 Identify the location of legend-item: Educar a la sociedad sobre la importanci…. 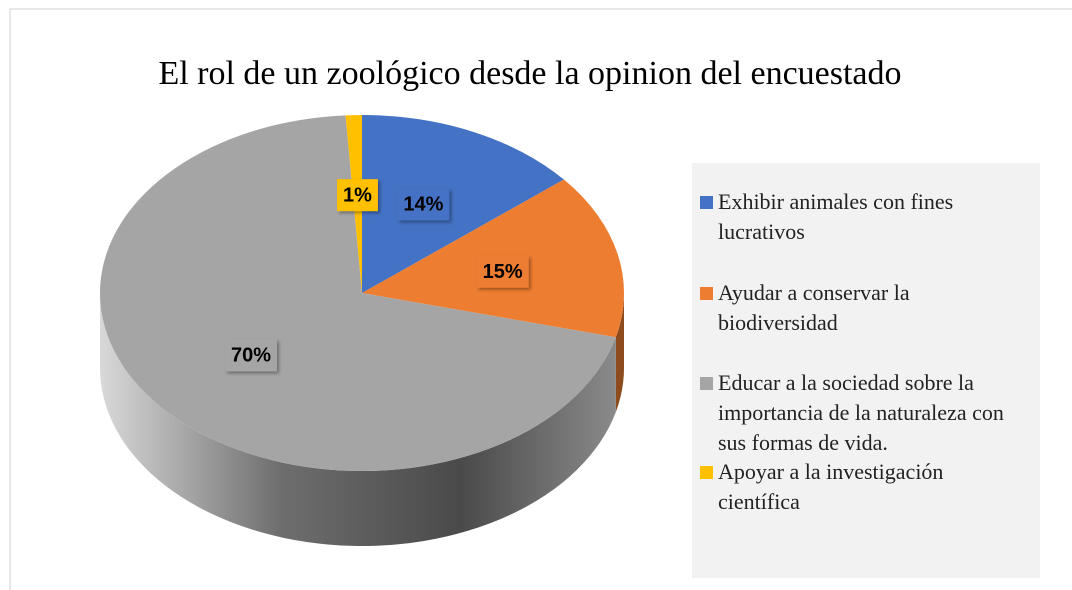
(864, 413).